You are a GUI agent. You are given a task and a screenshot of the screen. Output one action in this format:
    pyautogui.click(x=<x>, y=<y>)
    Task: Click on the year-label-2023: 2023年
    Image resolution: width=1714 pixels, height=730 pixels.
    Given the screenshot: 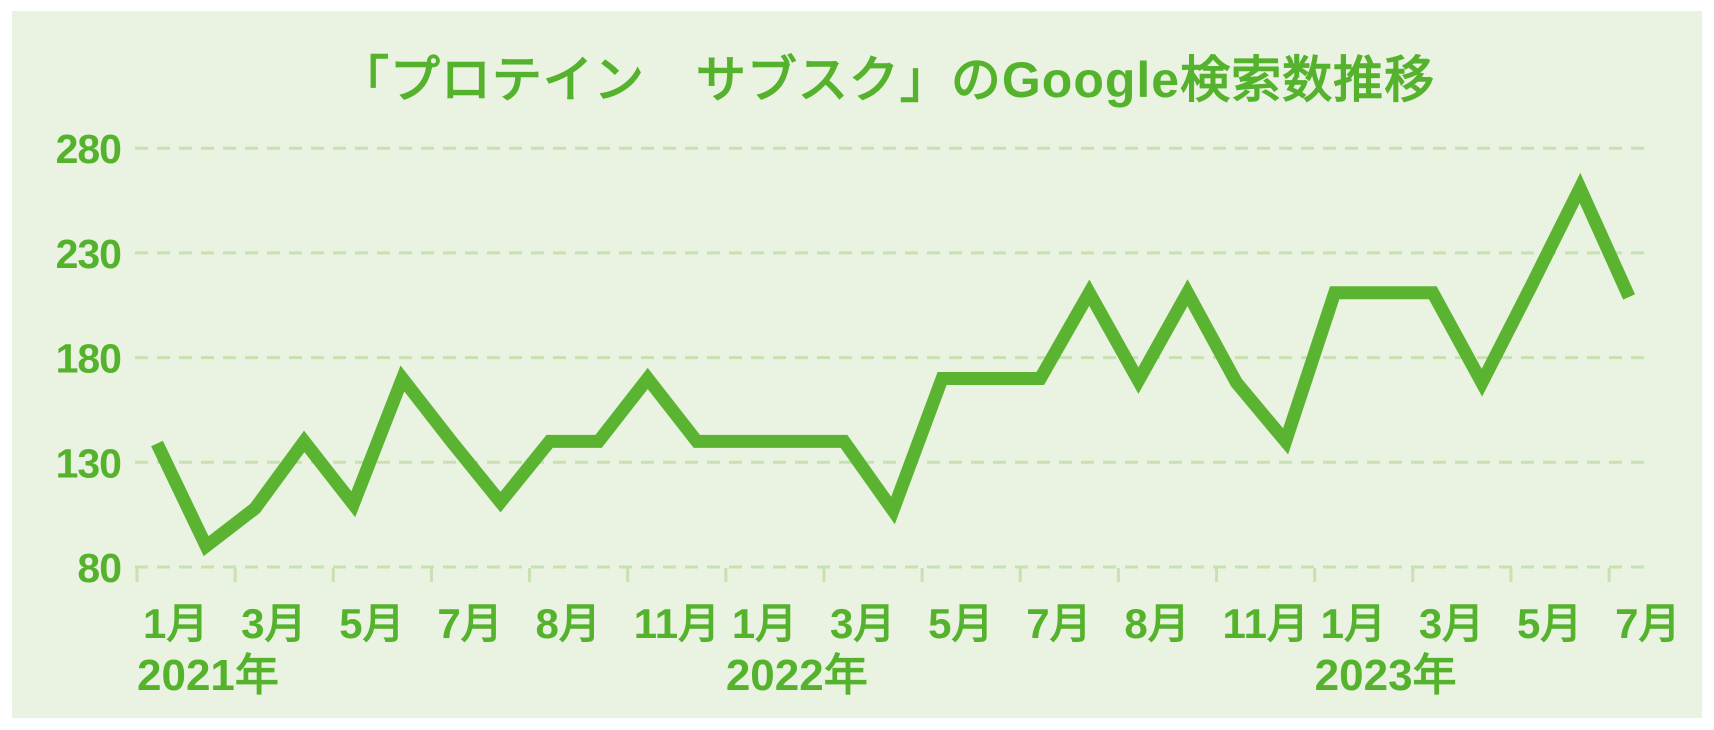 What is the action you would take?
    pyautogui.click(x=1386, y=675)
    